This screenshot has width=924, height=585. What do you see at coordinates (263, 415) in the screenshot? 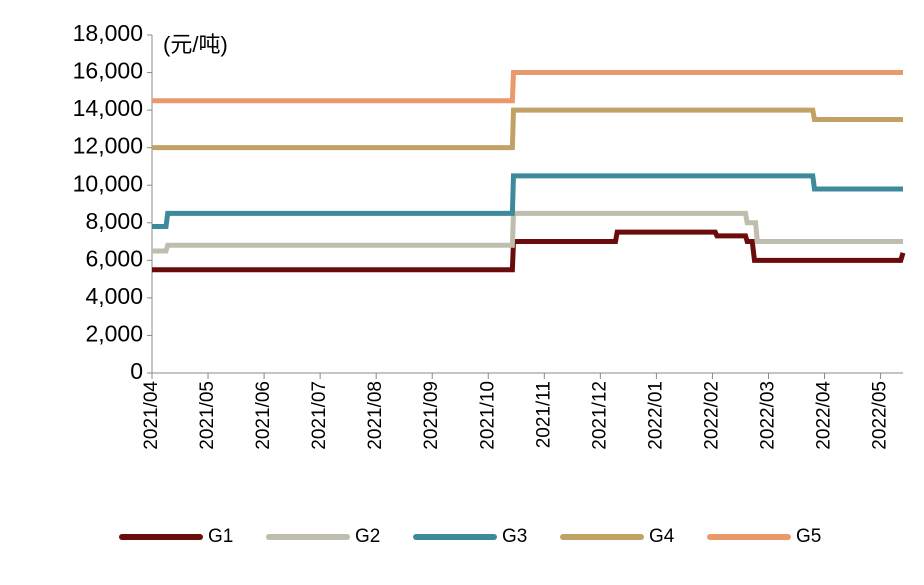
I see `x-tick-label: 2021/06` at bounding box center [263, 415].